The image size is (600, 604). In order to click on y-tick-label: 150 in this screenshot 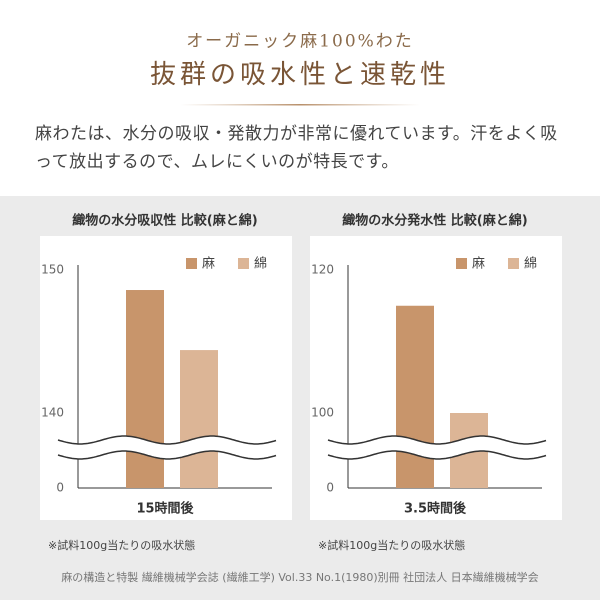, I will do `click(52, 270)`.